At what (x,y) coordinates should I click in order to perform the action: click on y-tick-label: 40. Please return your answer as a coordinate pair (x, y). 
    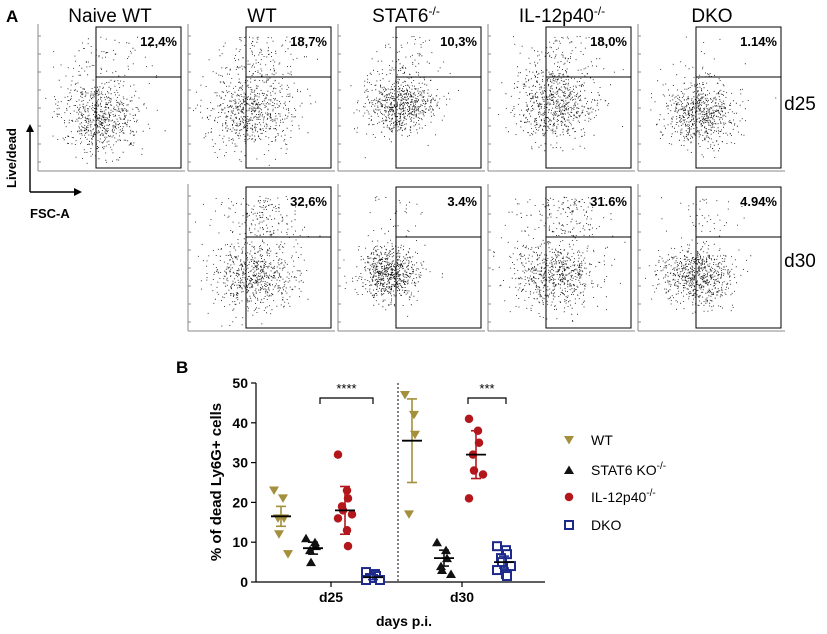
    Looking at the image, I should click on (240, 423).